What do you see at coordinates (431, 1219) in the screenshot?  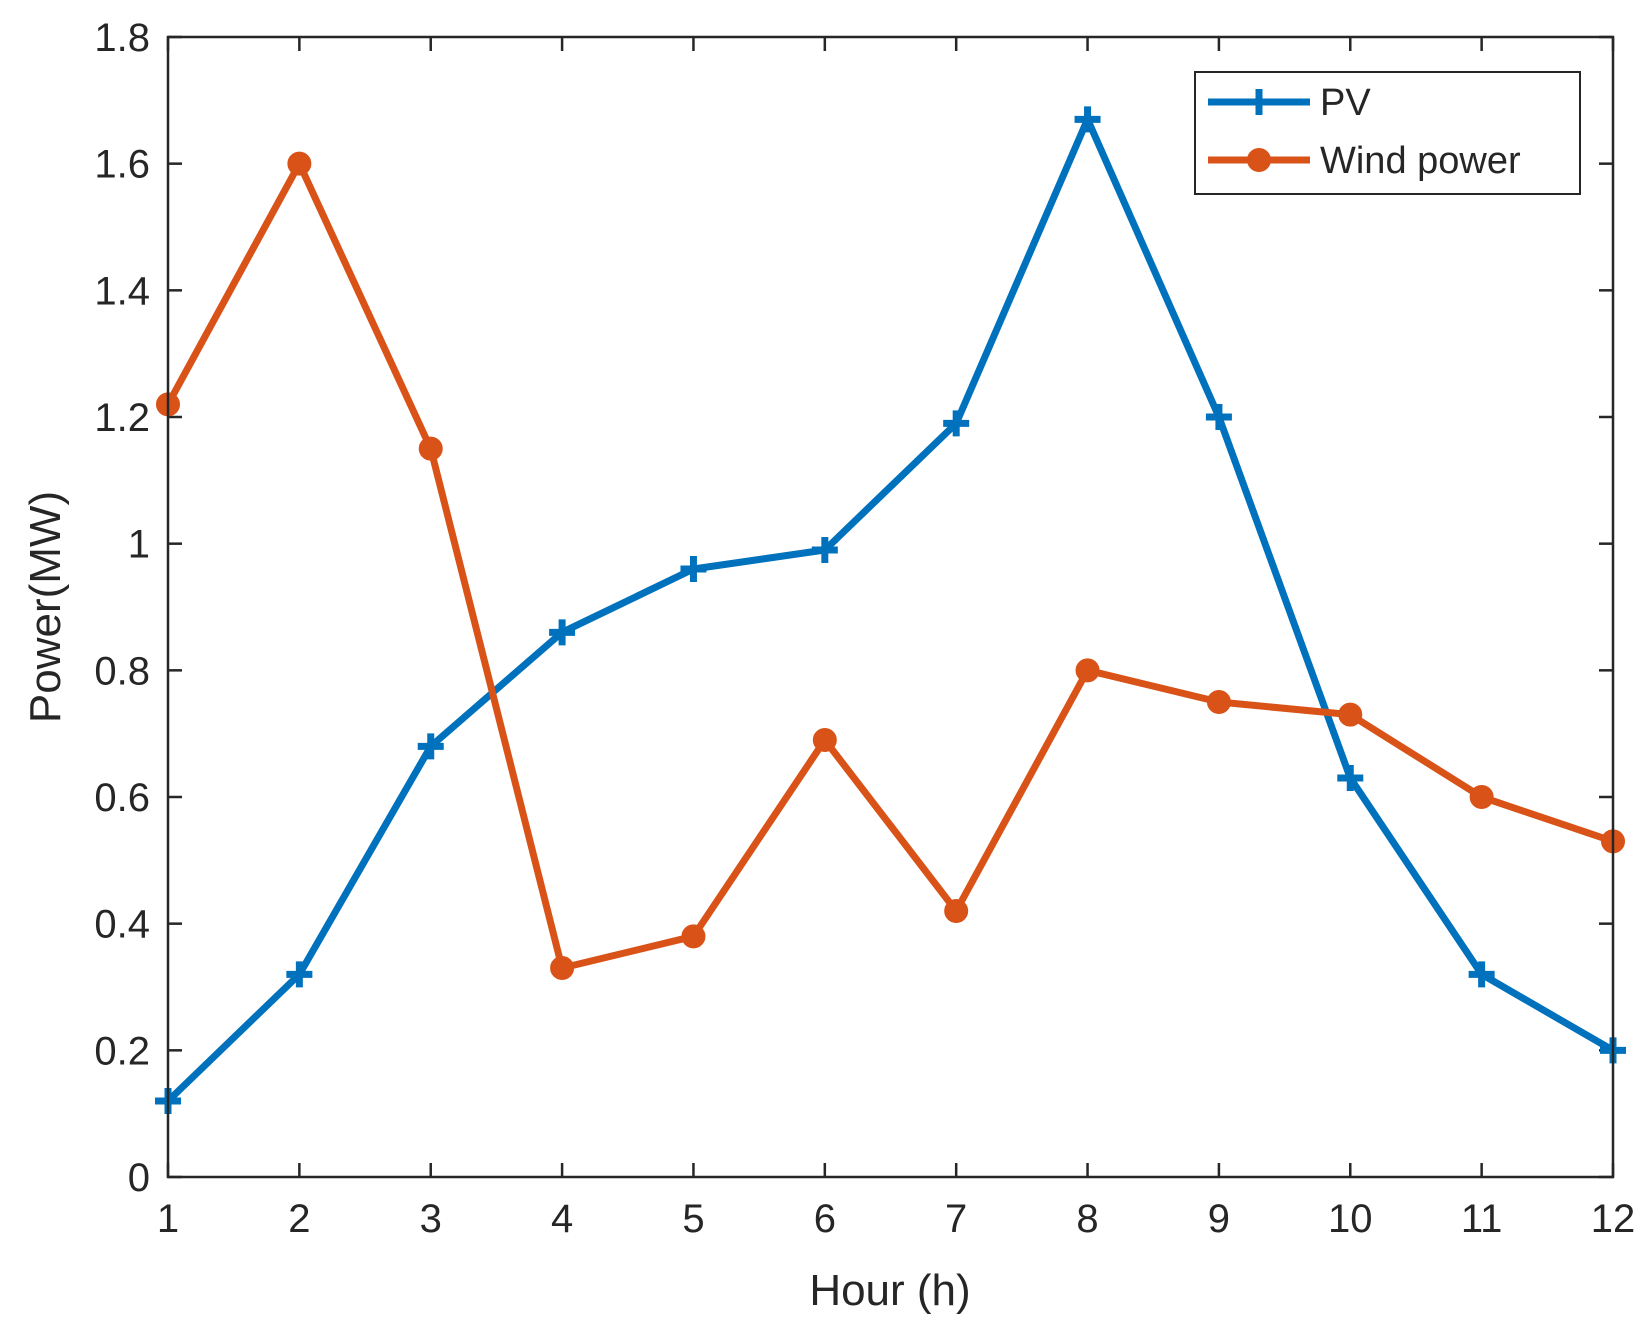 I see `x-tick-label: 3` at bounding box center [431, 1219].